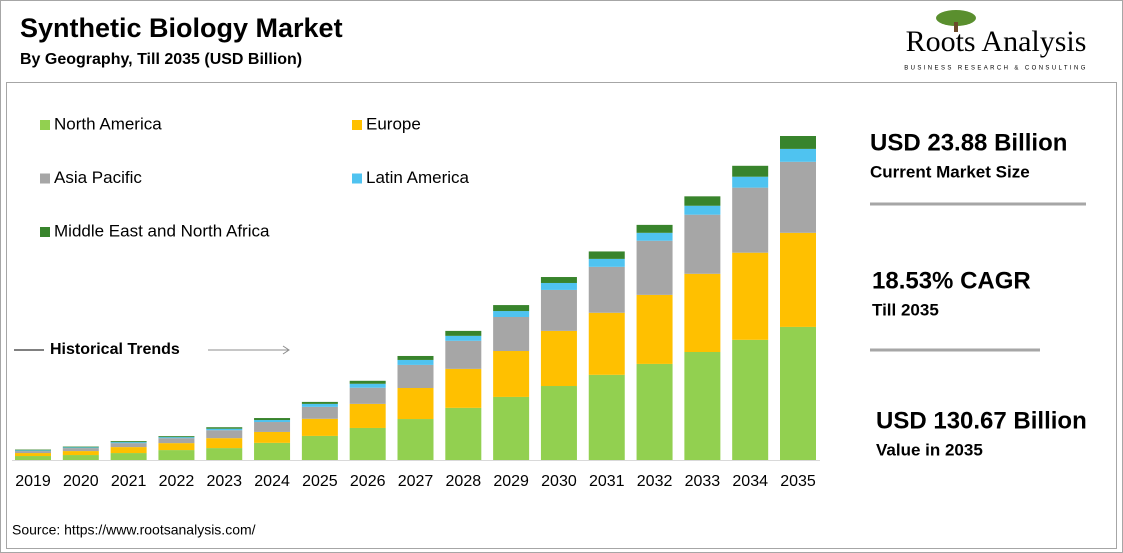 The height and width of the screenshot is (553, 1123). I want to click on x-tick-label: 2028, so click(464, 481).